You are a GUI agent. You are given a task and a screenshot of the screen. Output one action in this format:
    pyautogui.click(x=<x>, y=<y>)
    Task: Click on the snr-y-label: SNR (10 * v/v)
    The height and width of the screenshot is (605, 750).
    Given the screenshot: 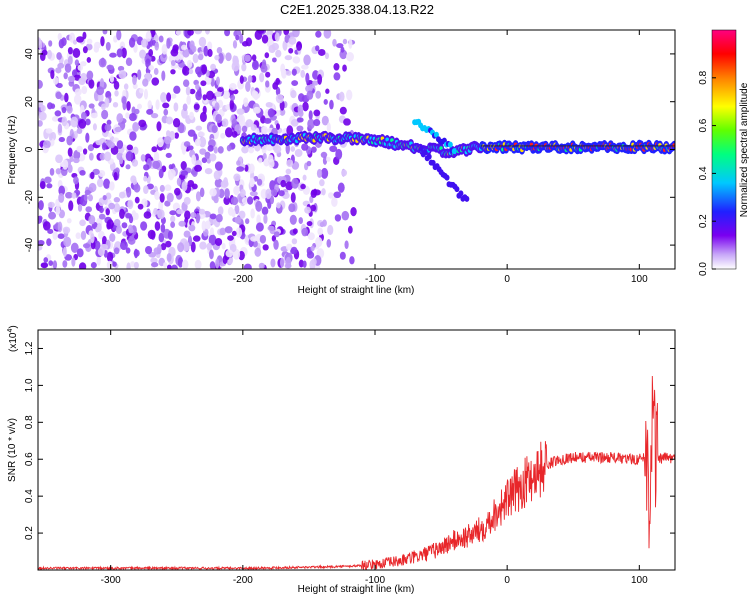 What is the action you would take?
    pyautogui.click(x=12, y=450)
    